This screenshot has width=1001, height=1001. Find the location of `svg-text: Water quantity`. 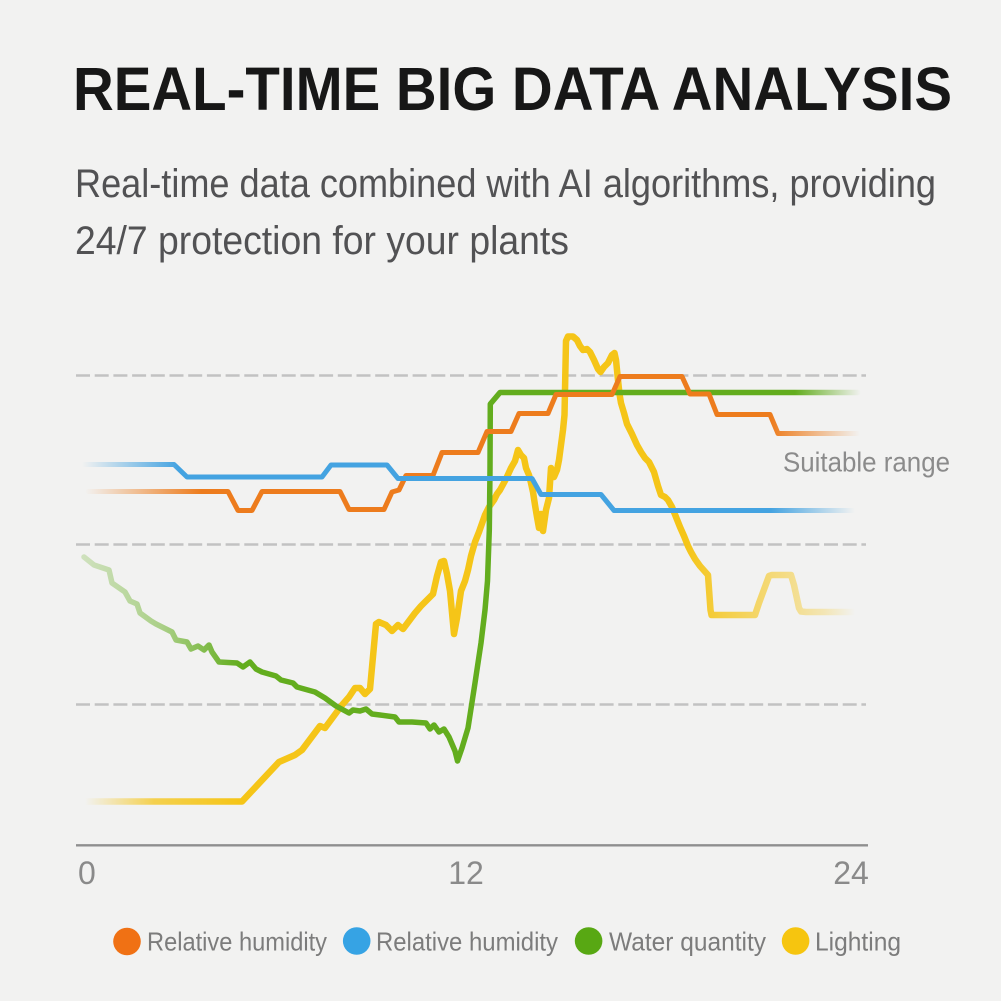

svg-text: Water quantity is located at coordinates (687, 942).